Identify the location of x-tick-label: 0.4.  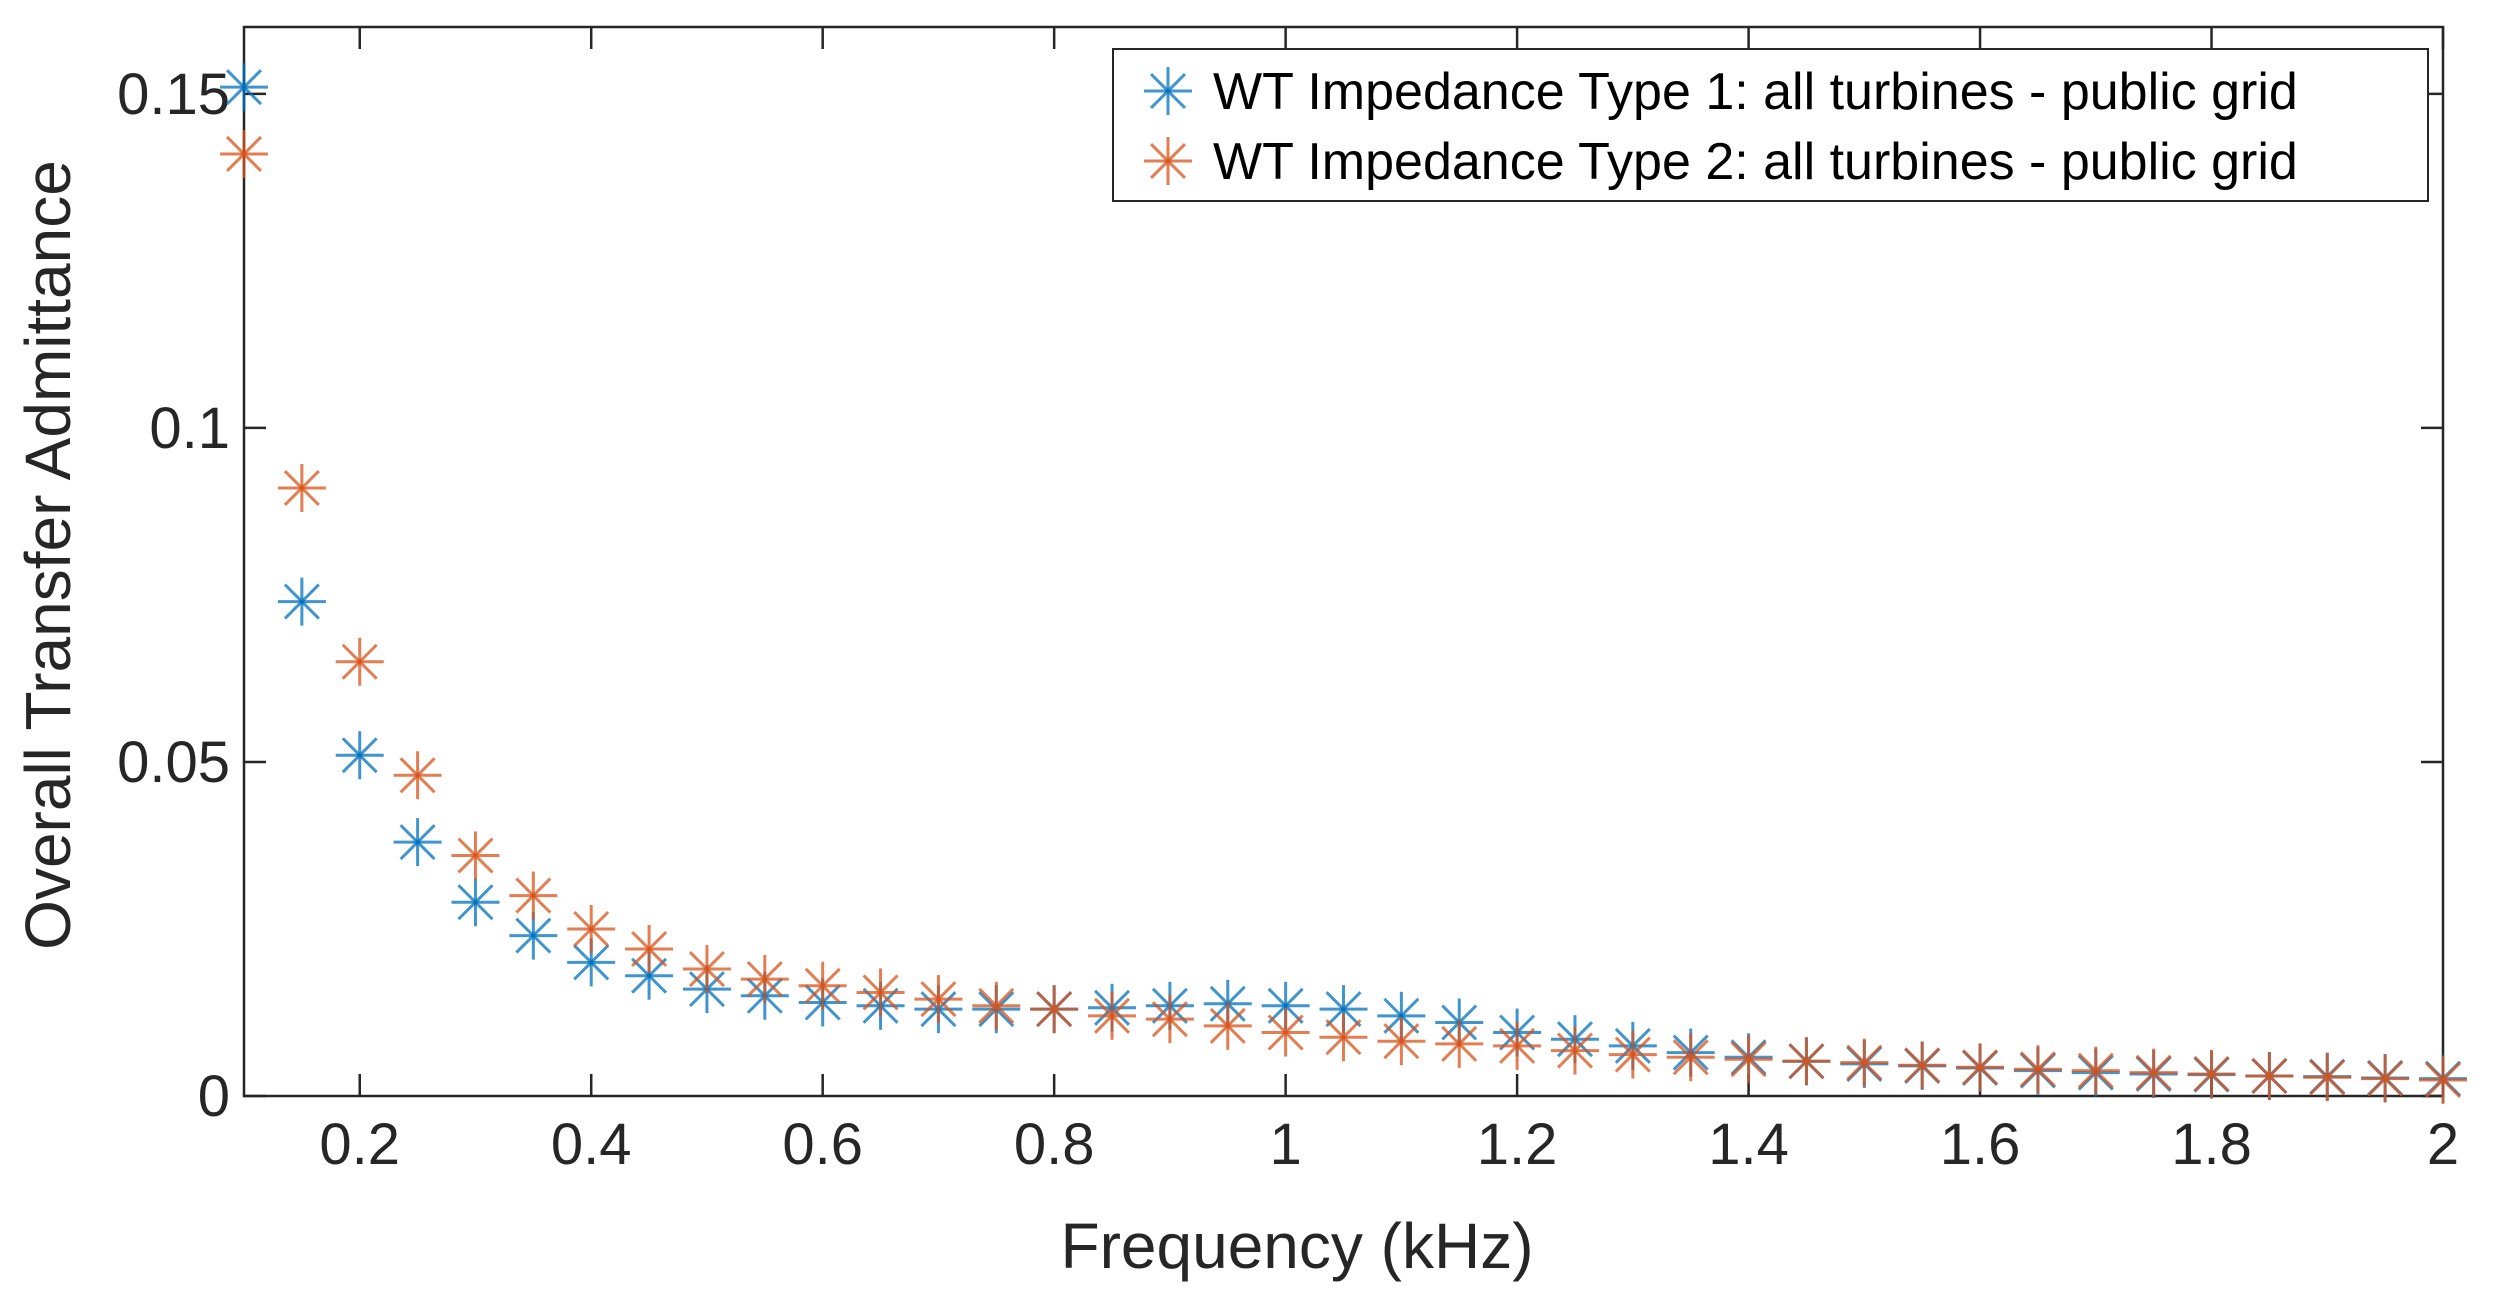
(591, 1144).